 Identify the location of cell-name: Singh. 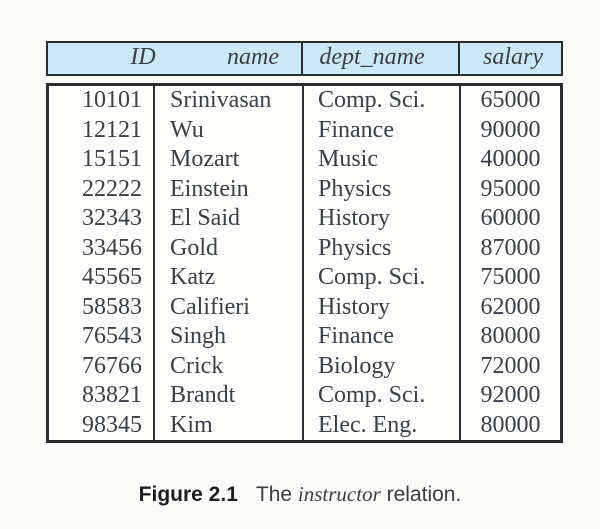
(227, 337).